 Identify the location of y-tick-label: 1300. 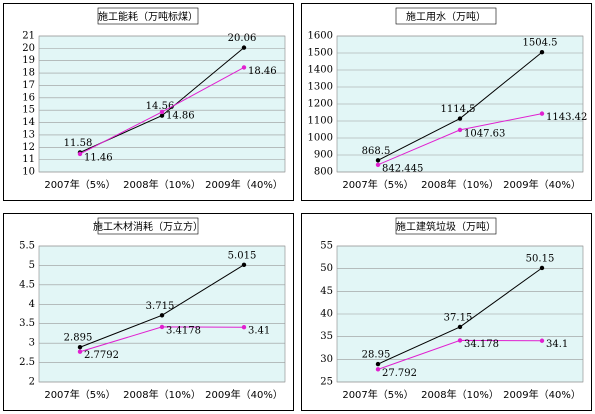
(320, 87).